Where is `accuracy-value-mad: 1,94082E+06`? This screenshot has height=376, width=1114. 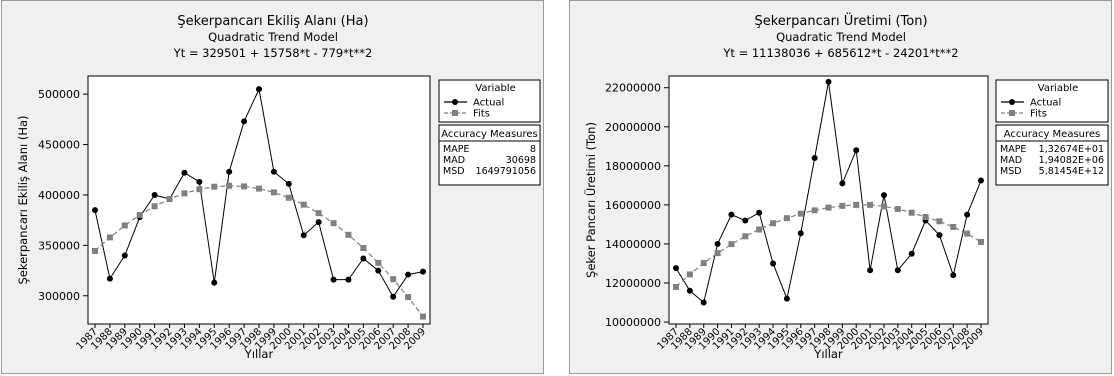
accuracy-value-mad: 1,94082E+06 is located at coordinates (1071, 160).